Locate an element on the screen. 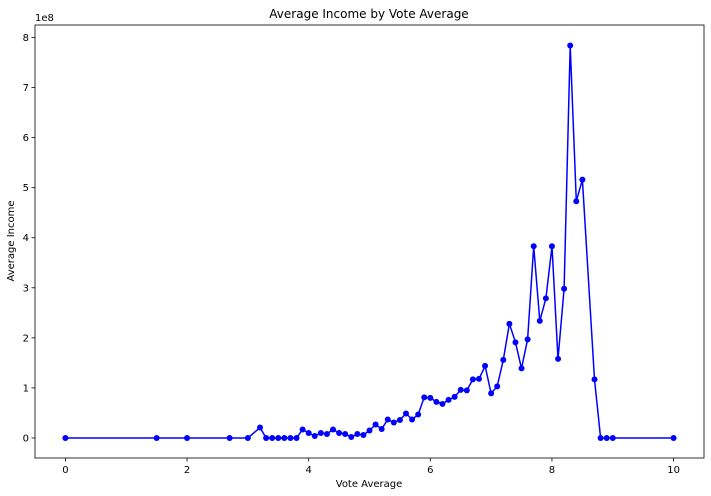  y-tick-label: 2 is located at coordinates (26, 338).